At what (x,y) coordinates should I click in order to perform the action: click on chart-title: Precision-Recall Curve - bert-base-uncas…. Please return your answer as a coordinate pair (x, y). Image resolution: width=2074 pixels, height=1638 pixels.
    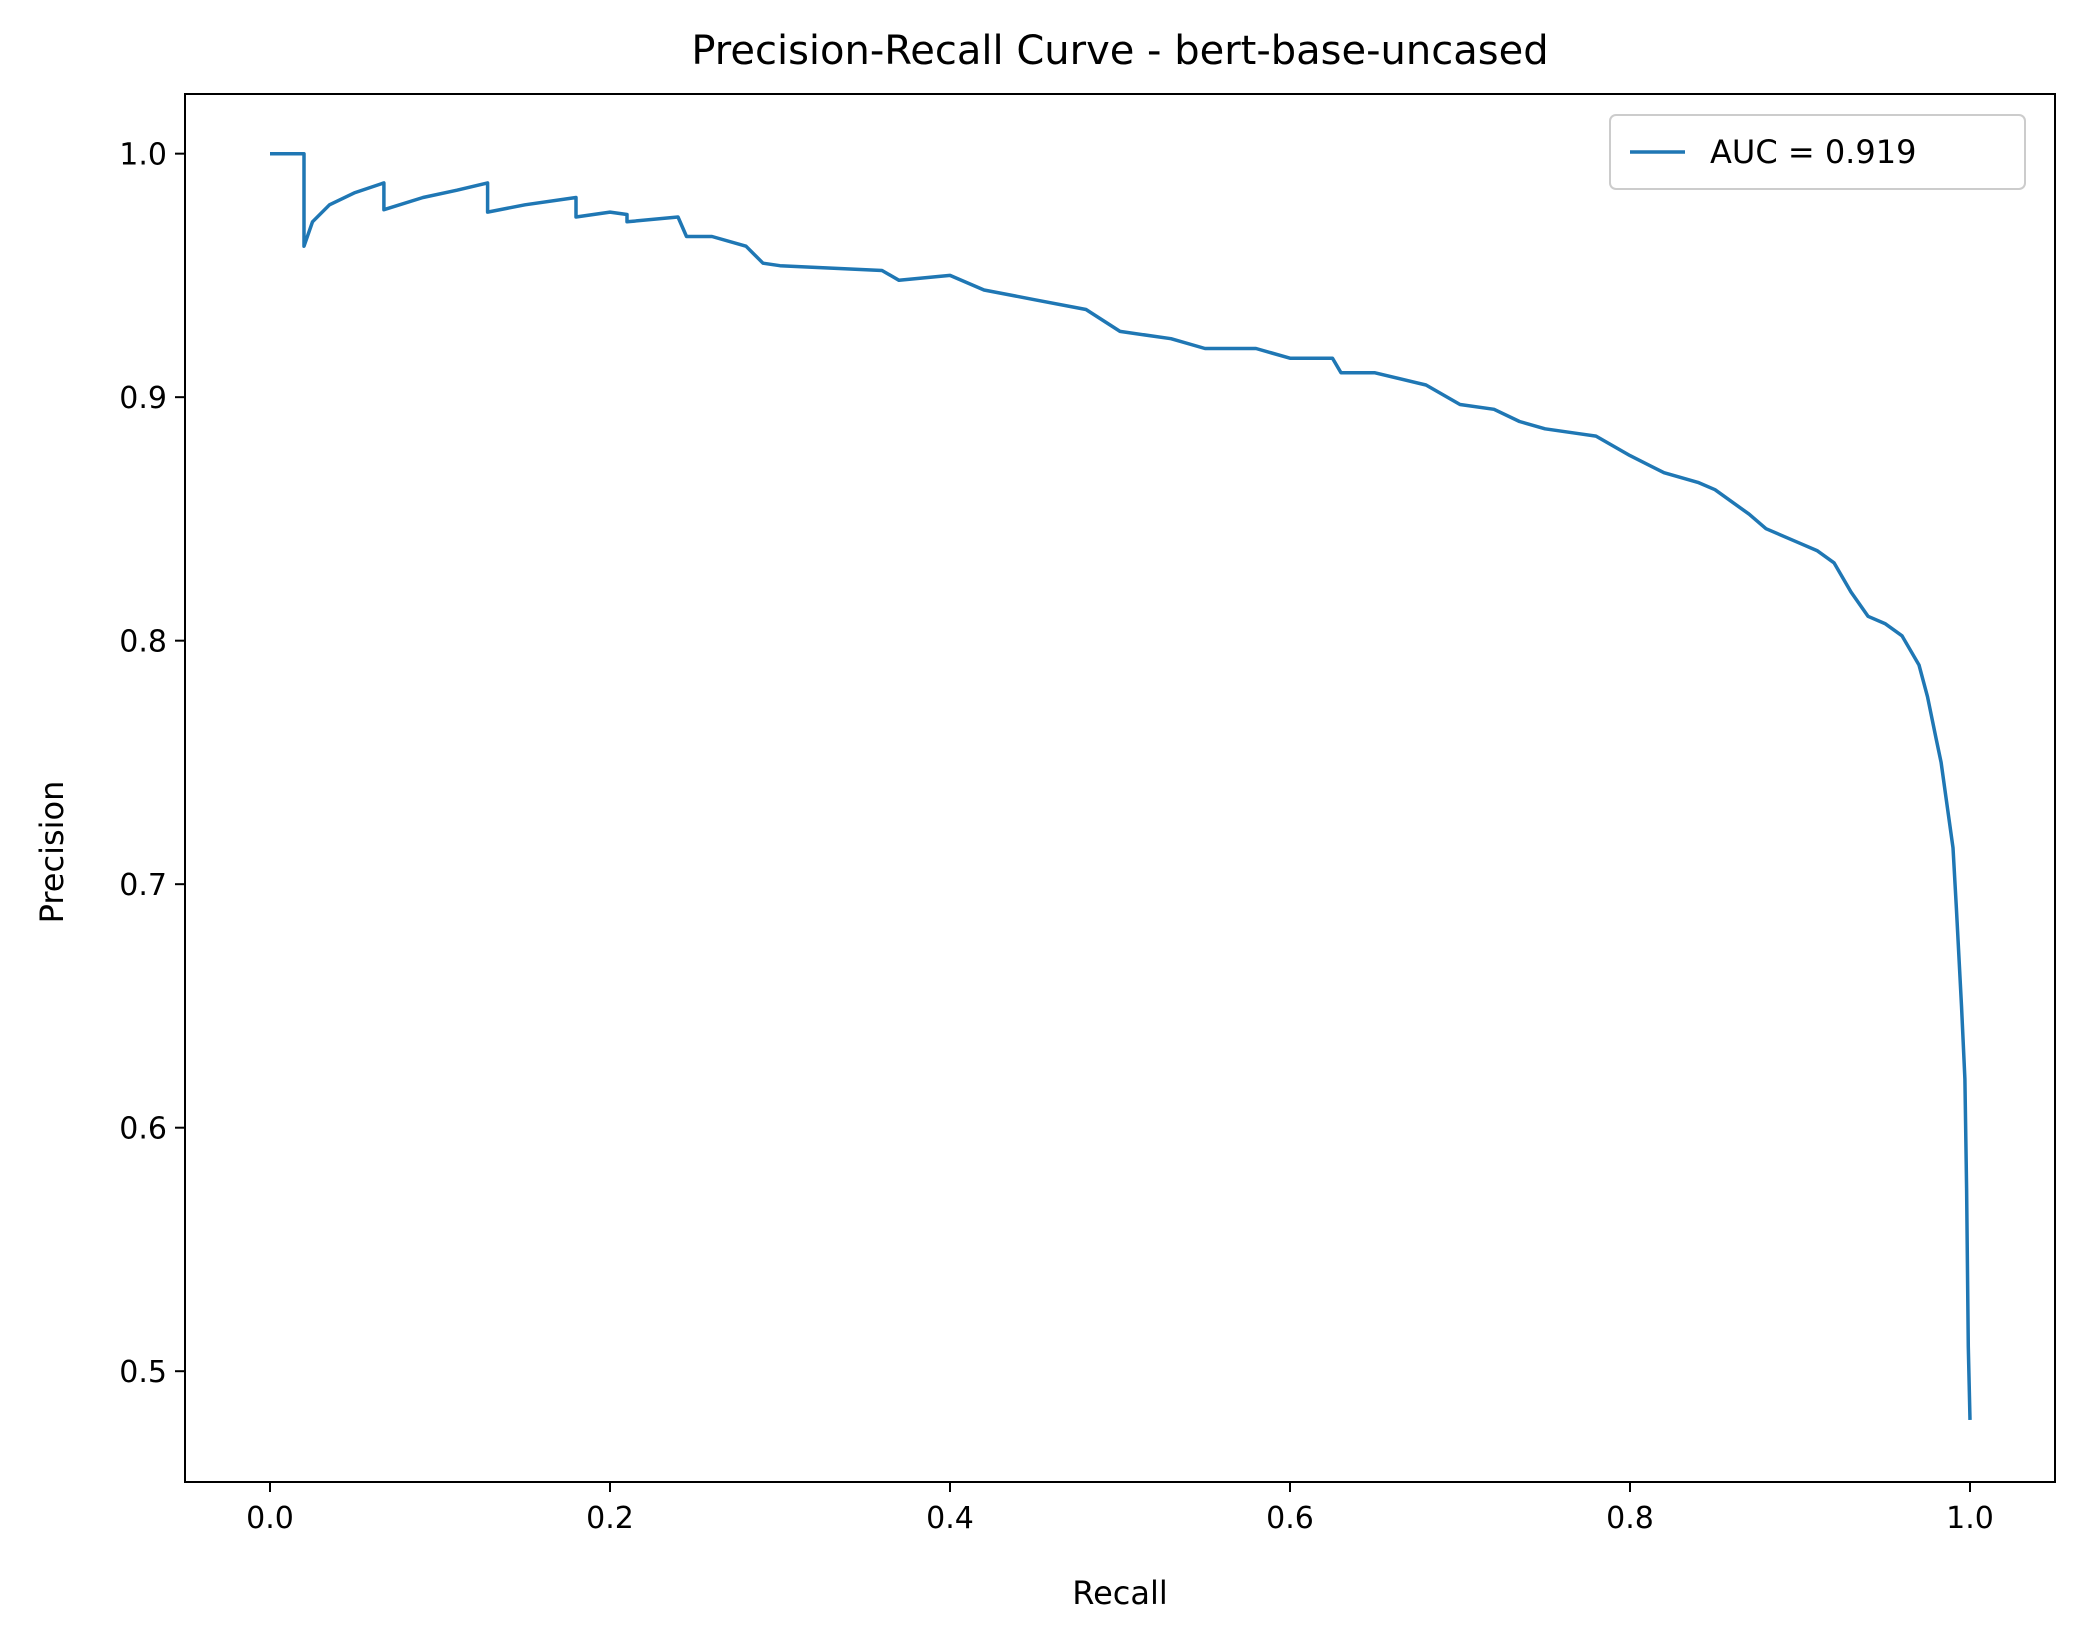
    Looking at the image, I should click on (1119, 51).